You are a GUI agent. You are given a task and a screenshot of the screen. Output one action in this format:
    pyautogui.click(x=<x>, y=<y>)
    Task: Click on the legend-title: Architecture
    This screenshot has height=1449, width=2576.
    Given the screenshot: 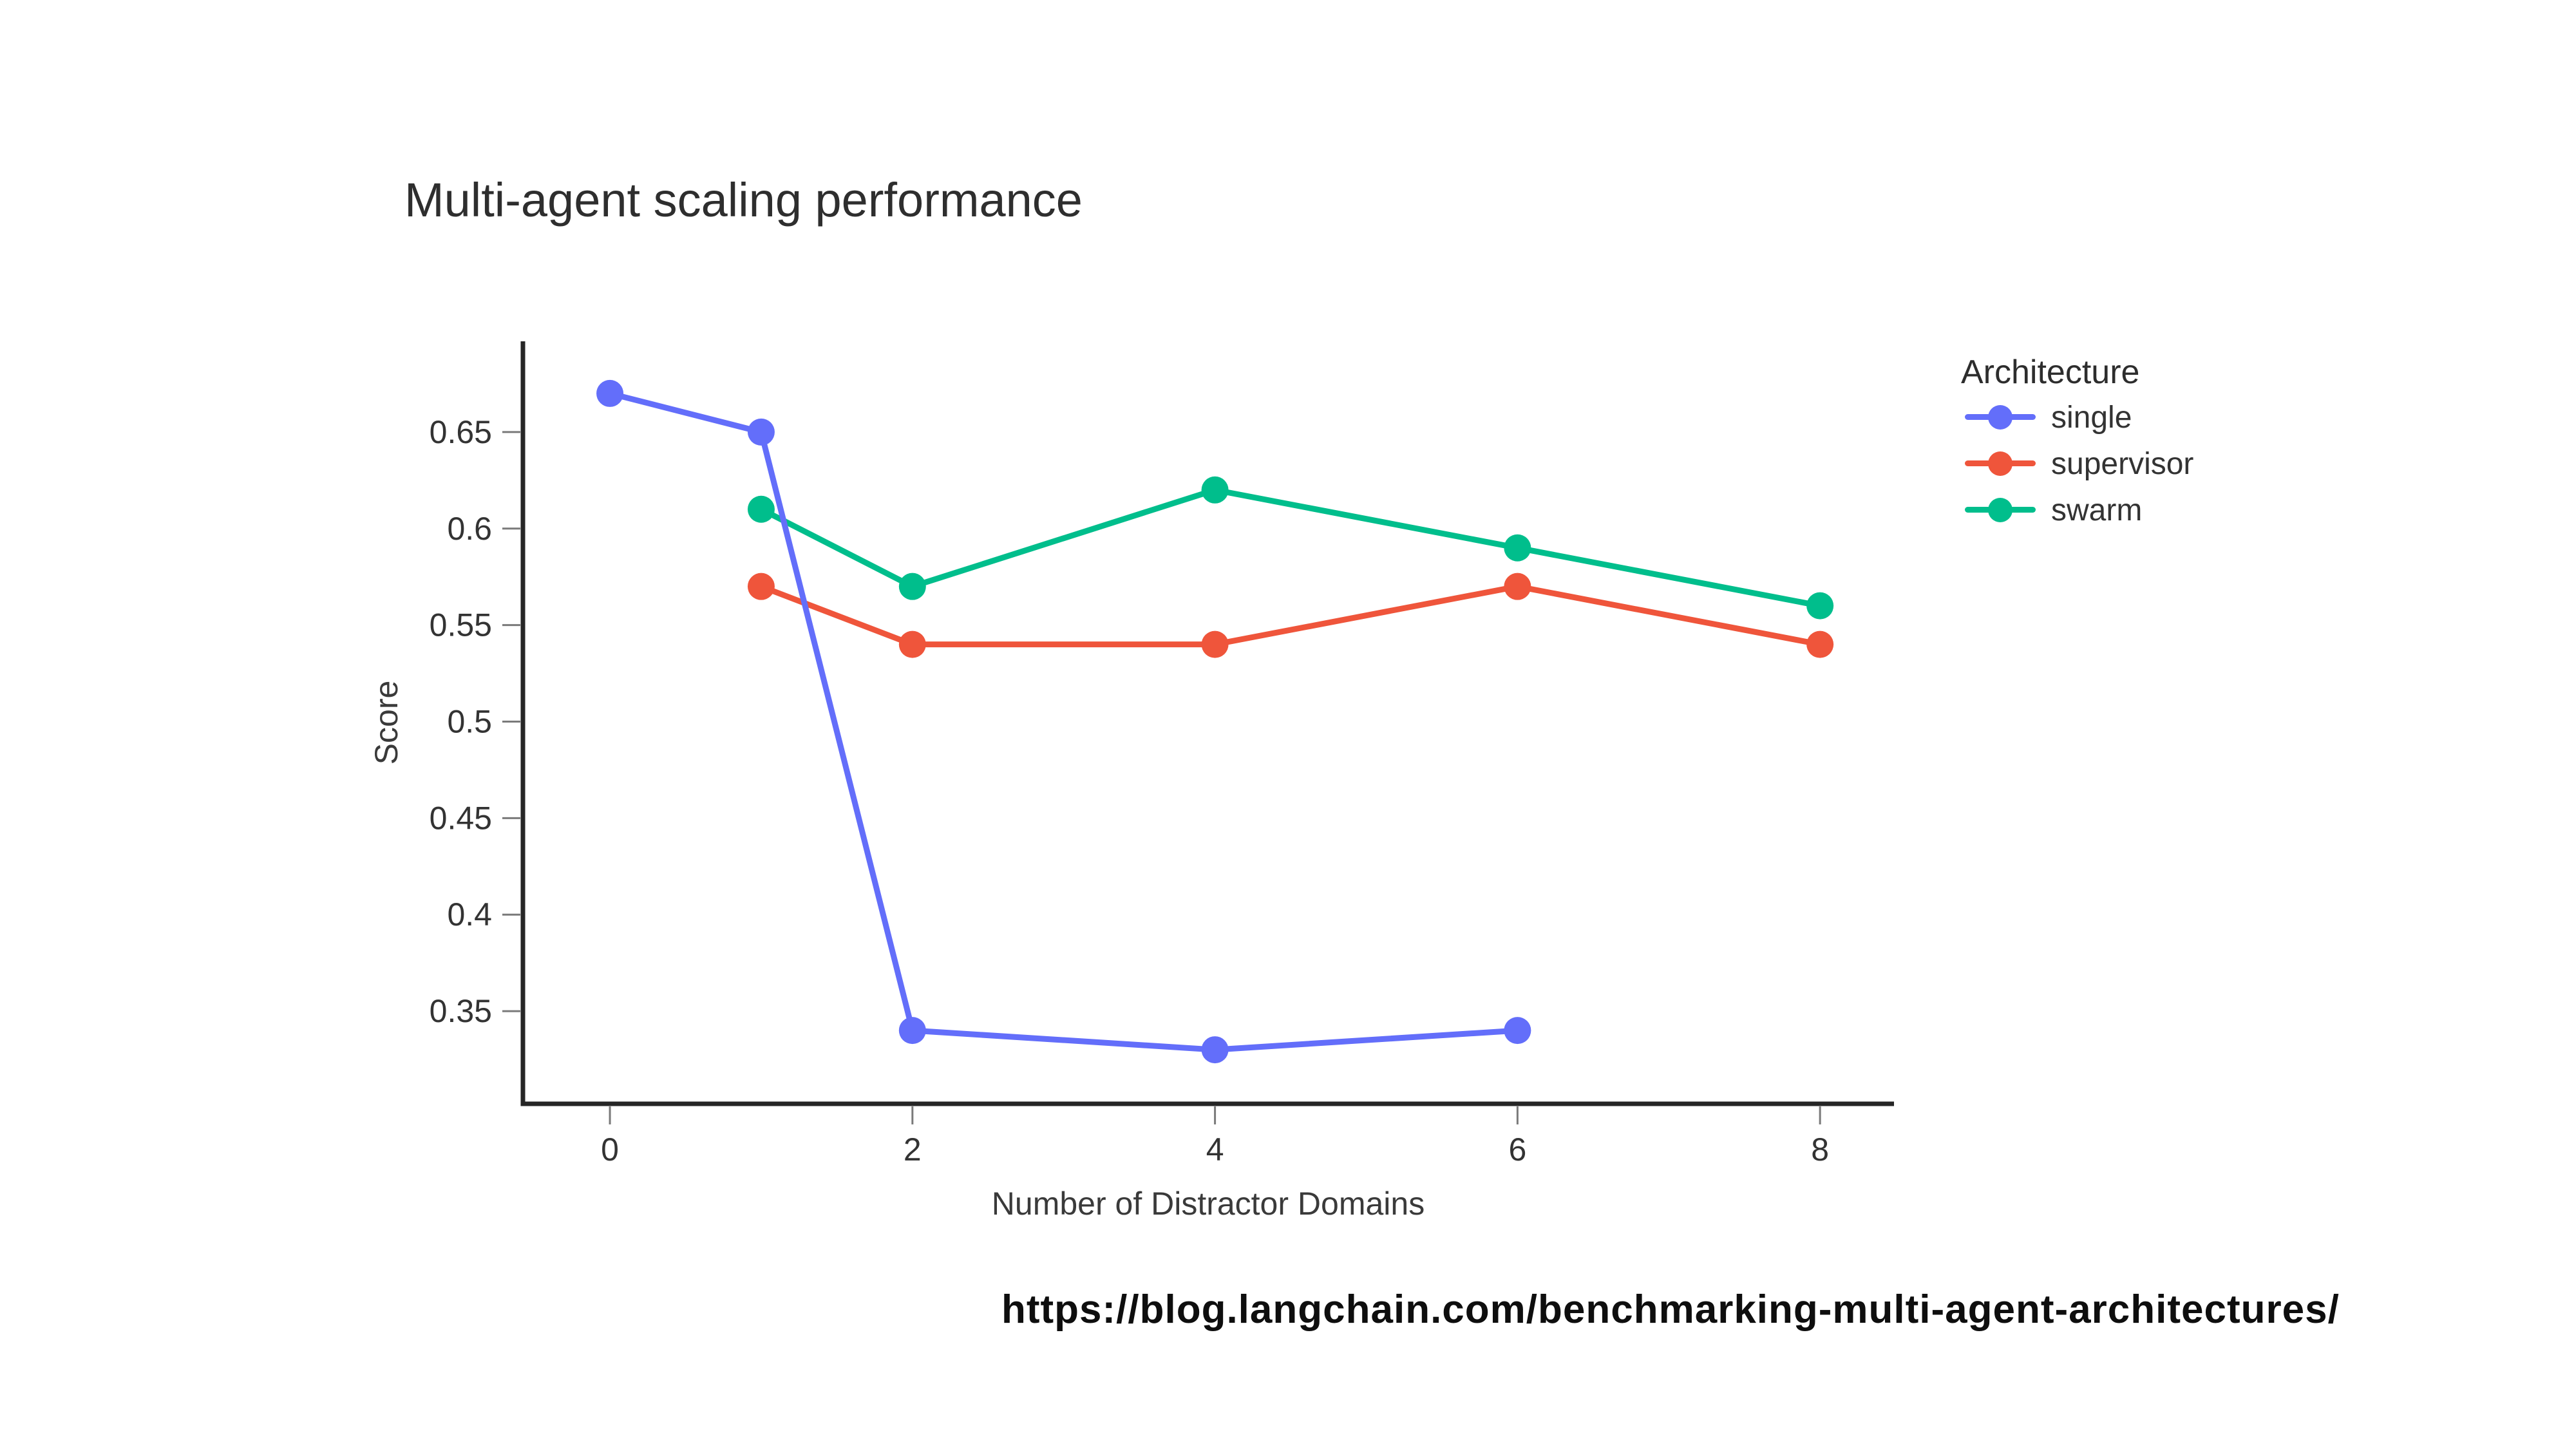 What is the action you would take?
    pyautogui.click(x=2050, y=372)
    